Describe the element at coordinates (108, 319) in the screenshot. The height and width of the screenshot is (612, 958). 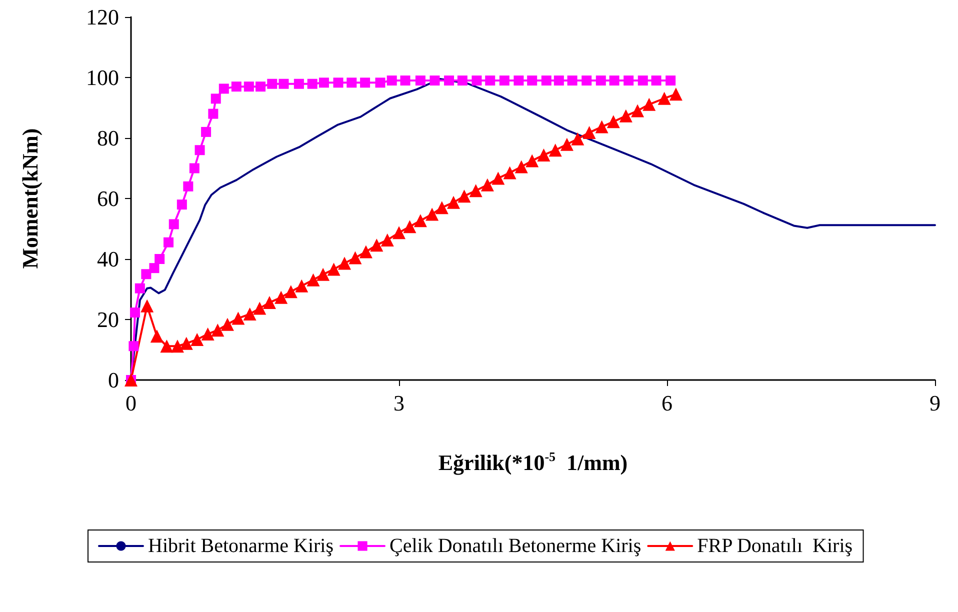
I see `y-tick-label: 20` at that location.